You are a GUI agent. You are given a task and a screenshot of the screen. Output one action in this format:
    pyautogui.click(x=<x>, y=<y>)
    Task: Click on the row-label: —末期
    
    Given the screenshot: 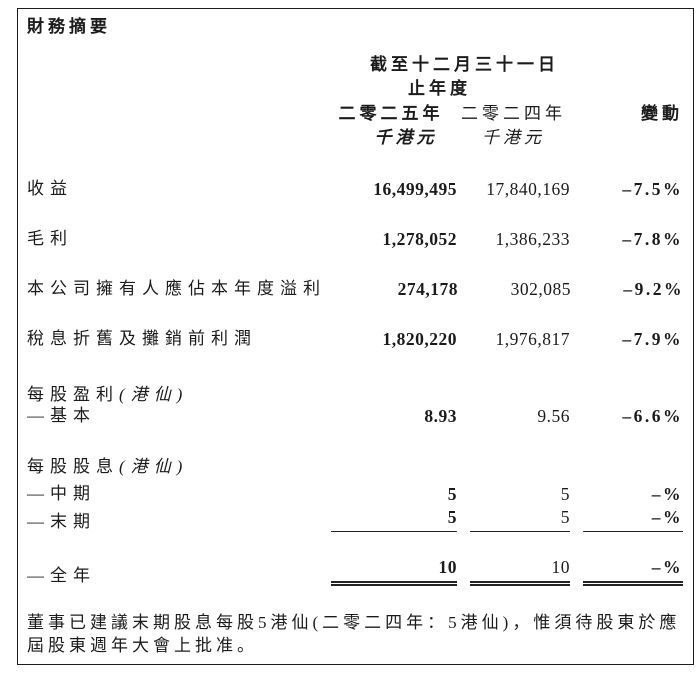 What is the action you would take?
    pyautogui.click(x=61, y=521)
    